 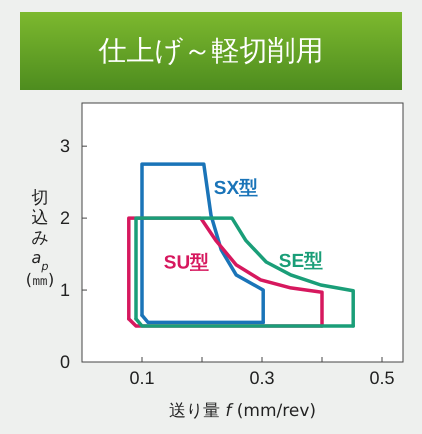 What do you see at coordinates (65, 218) in the screenshot?
I see `y-tick-label: 2` at bounding box center [65, 218].